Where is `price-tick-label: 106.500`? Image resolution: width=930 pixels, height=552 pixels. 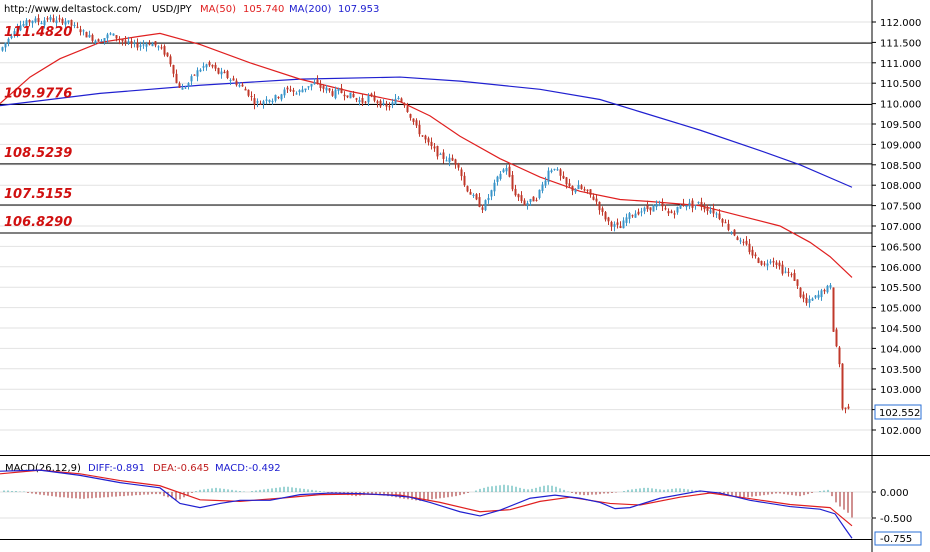 price-tick-label: 106.500 is located at coordinates (900, 247).